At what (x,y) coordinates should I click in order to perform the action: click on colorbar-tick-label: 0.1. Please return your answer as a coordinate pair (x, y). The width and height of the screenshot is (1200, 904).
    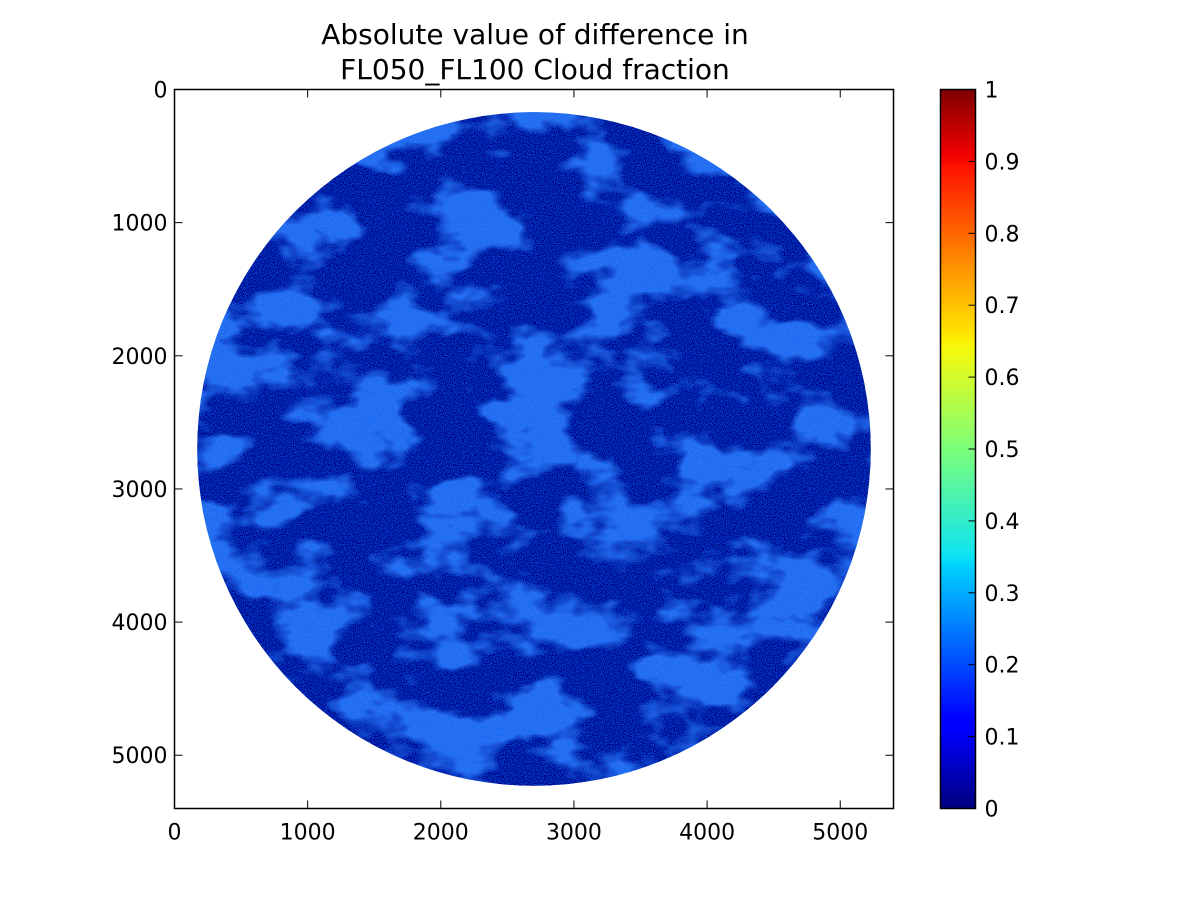
    Looking at the image, I should click on (1002, 738).